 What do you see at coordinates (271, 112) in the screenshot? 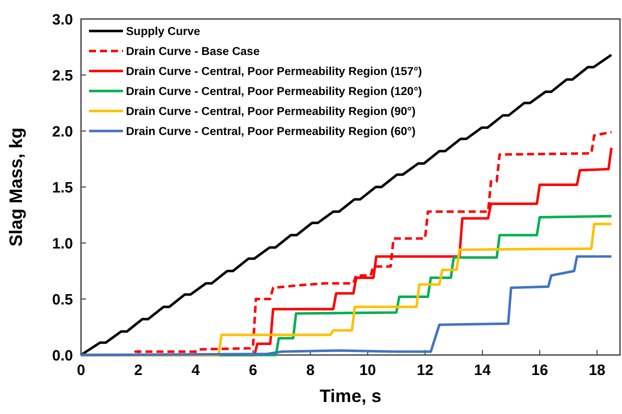
I see `legend-label: Drain Curve - Central, Poor Permeability Region (90°)` at bounding box center [271, 112].